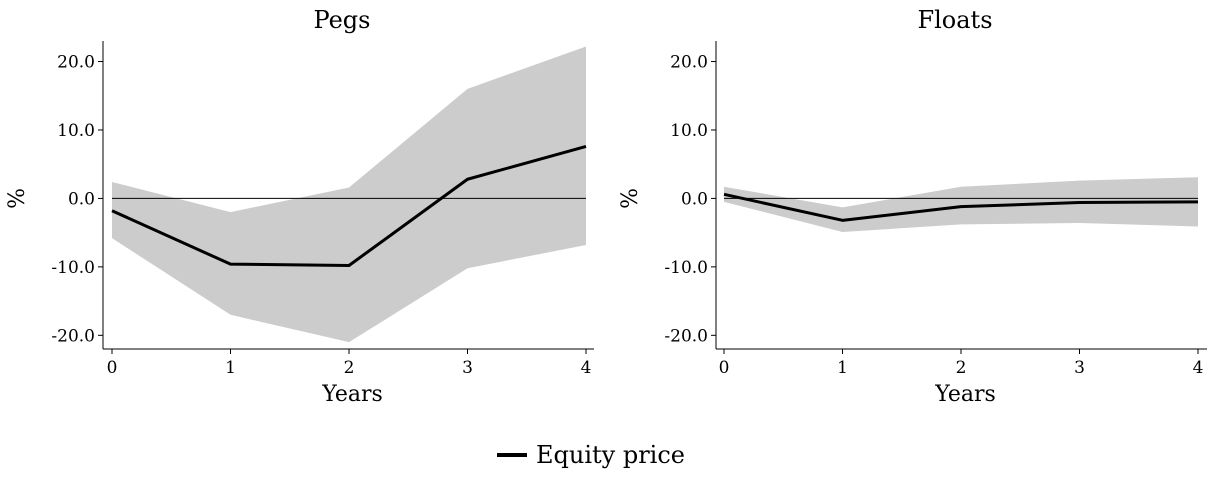  I want to click on confidence-band, so click(961, 204).